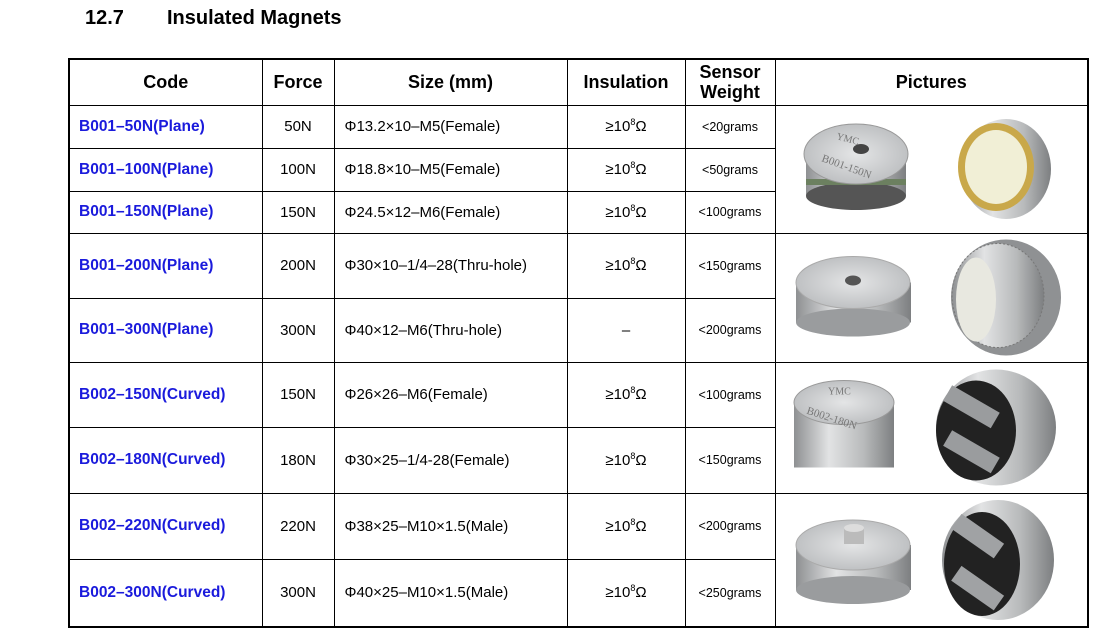 This screenshot has width=1102, height=636. What do you see at coordinates (165, 394) in the screenshot?
I see `code-cell: B002–150N(Curved)` at bounding box center [165, 394].